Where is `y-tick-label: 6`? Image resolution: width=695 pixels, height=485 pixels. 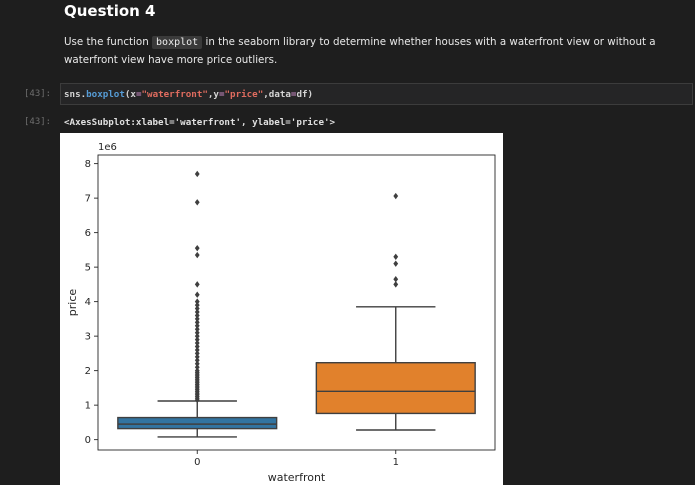 y-tick-label: 6 is located at coordinates (88, 233).